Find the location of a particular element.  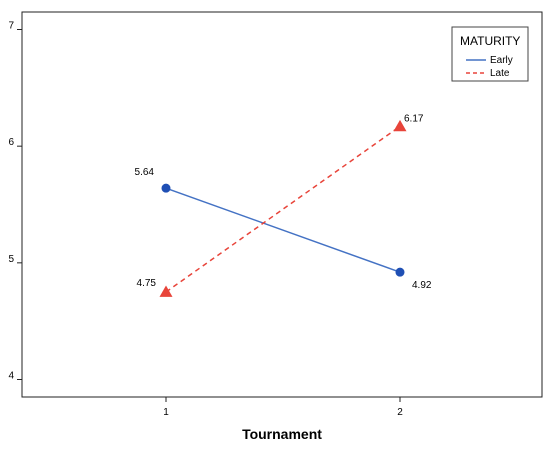

x-tick-label: 2 is located at coordinates (400, 412).